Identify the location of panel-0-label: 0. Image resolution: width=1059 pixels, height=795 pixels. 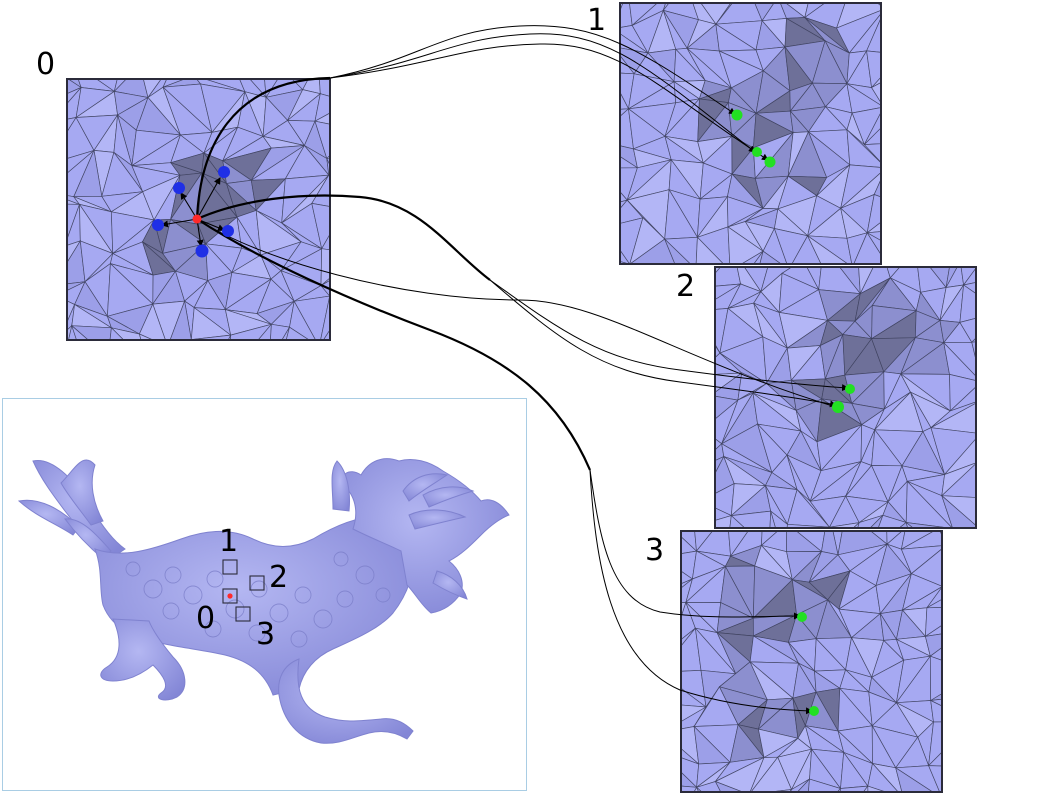
(46, 64).